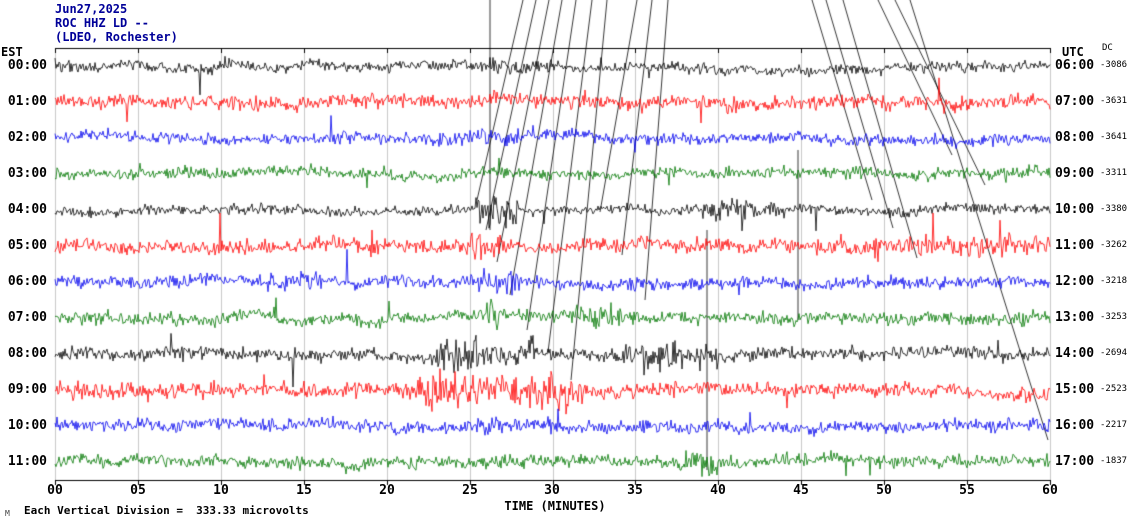 Image resolution: width=1130 pixels, height=519 pixels. Describe the element at coordinates (1050, 490) in the screenshot. I see `x-tick-label: 60` at that location.